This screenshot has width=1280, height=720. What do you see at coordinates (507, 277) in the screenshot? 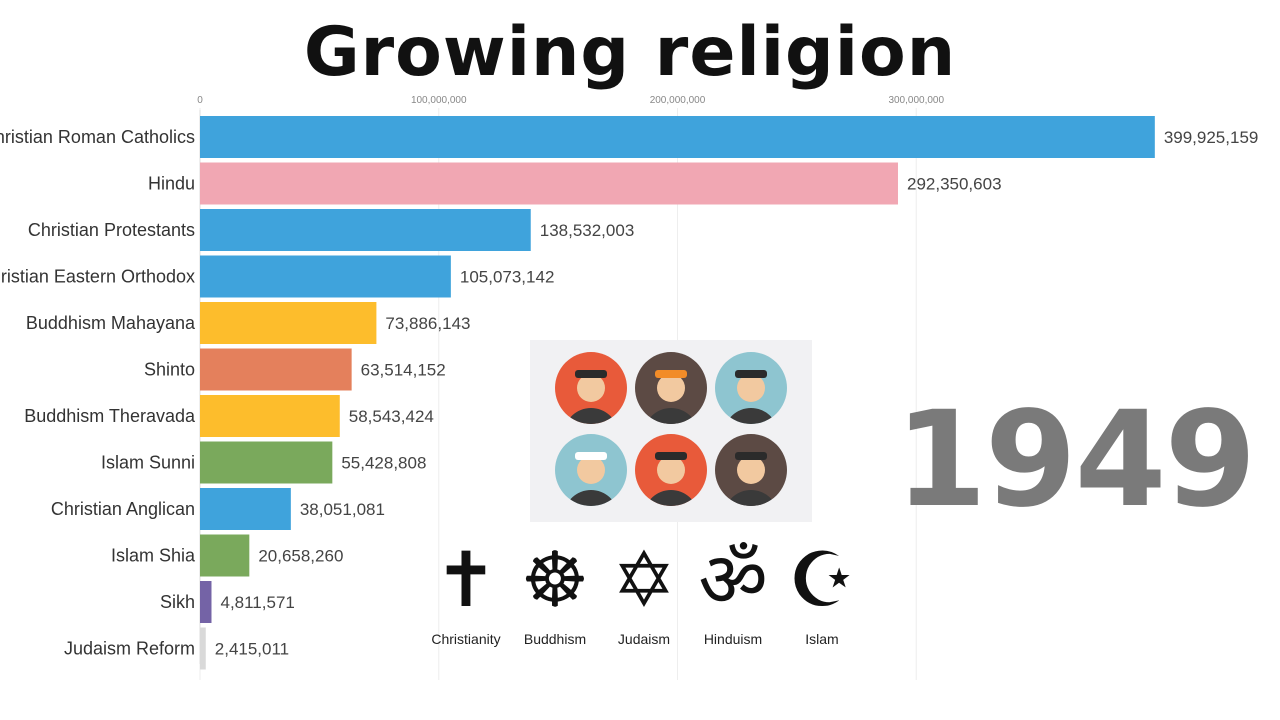
I see `value-label: 105,073,142` at bounding box center [507, 277].